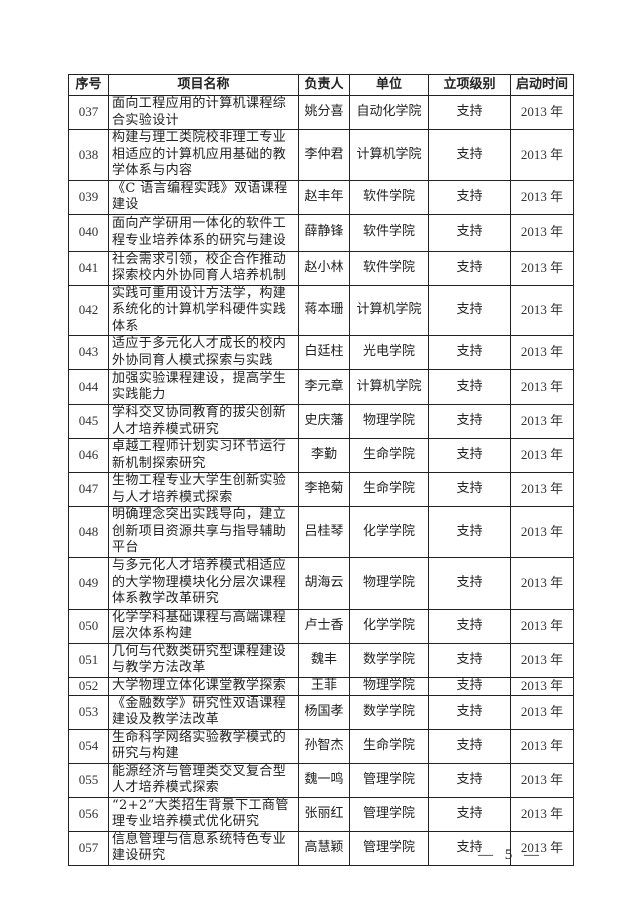 Image resolution: width=640 pixels, height=905 pixels. Describe the element at coordinates (324, 583) in the screenshot. I see `leader-name: 胡海云` at that location.